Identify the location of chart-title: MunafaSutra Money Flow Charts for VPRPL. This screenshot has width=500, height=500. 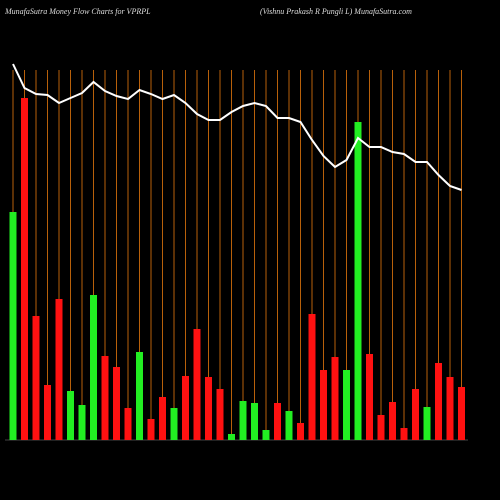
(77, 11).